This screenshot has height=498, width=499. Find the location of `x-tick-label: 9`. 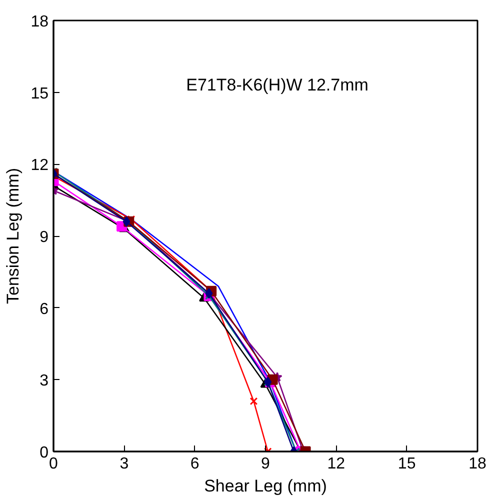

x-tick-label: 9 is located at coordinates (265, 464).